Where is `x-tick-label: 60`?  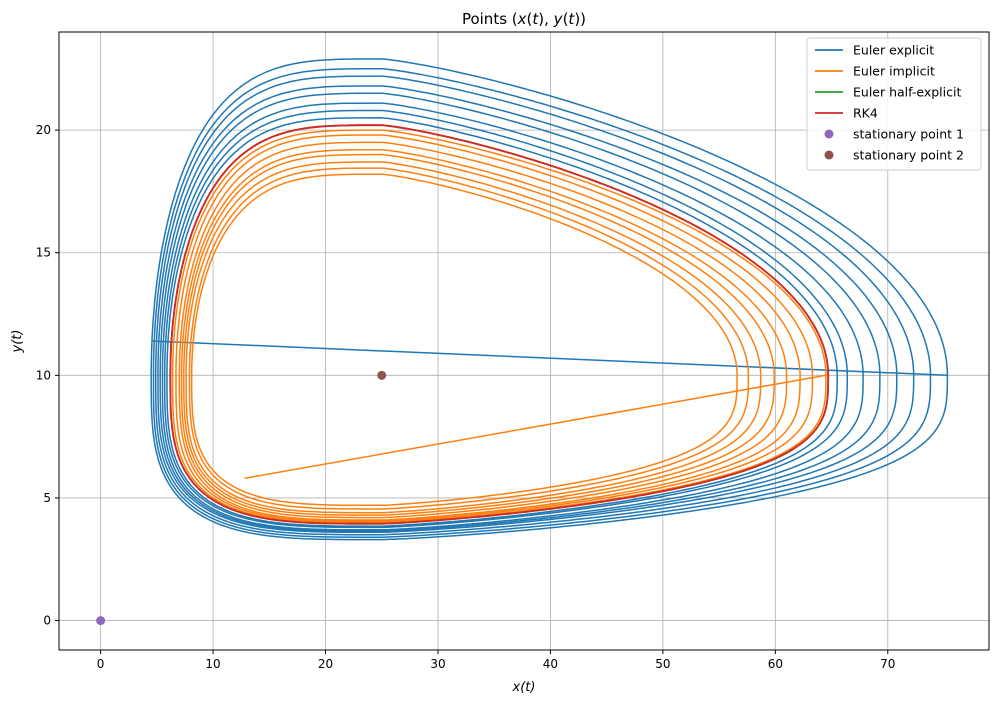 x-tick-label: 60 is located at coordinates (775, 664).